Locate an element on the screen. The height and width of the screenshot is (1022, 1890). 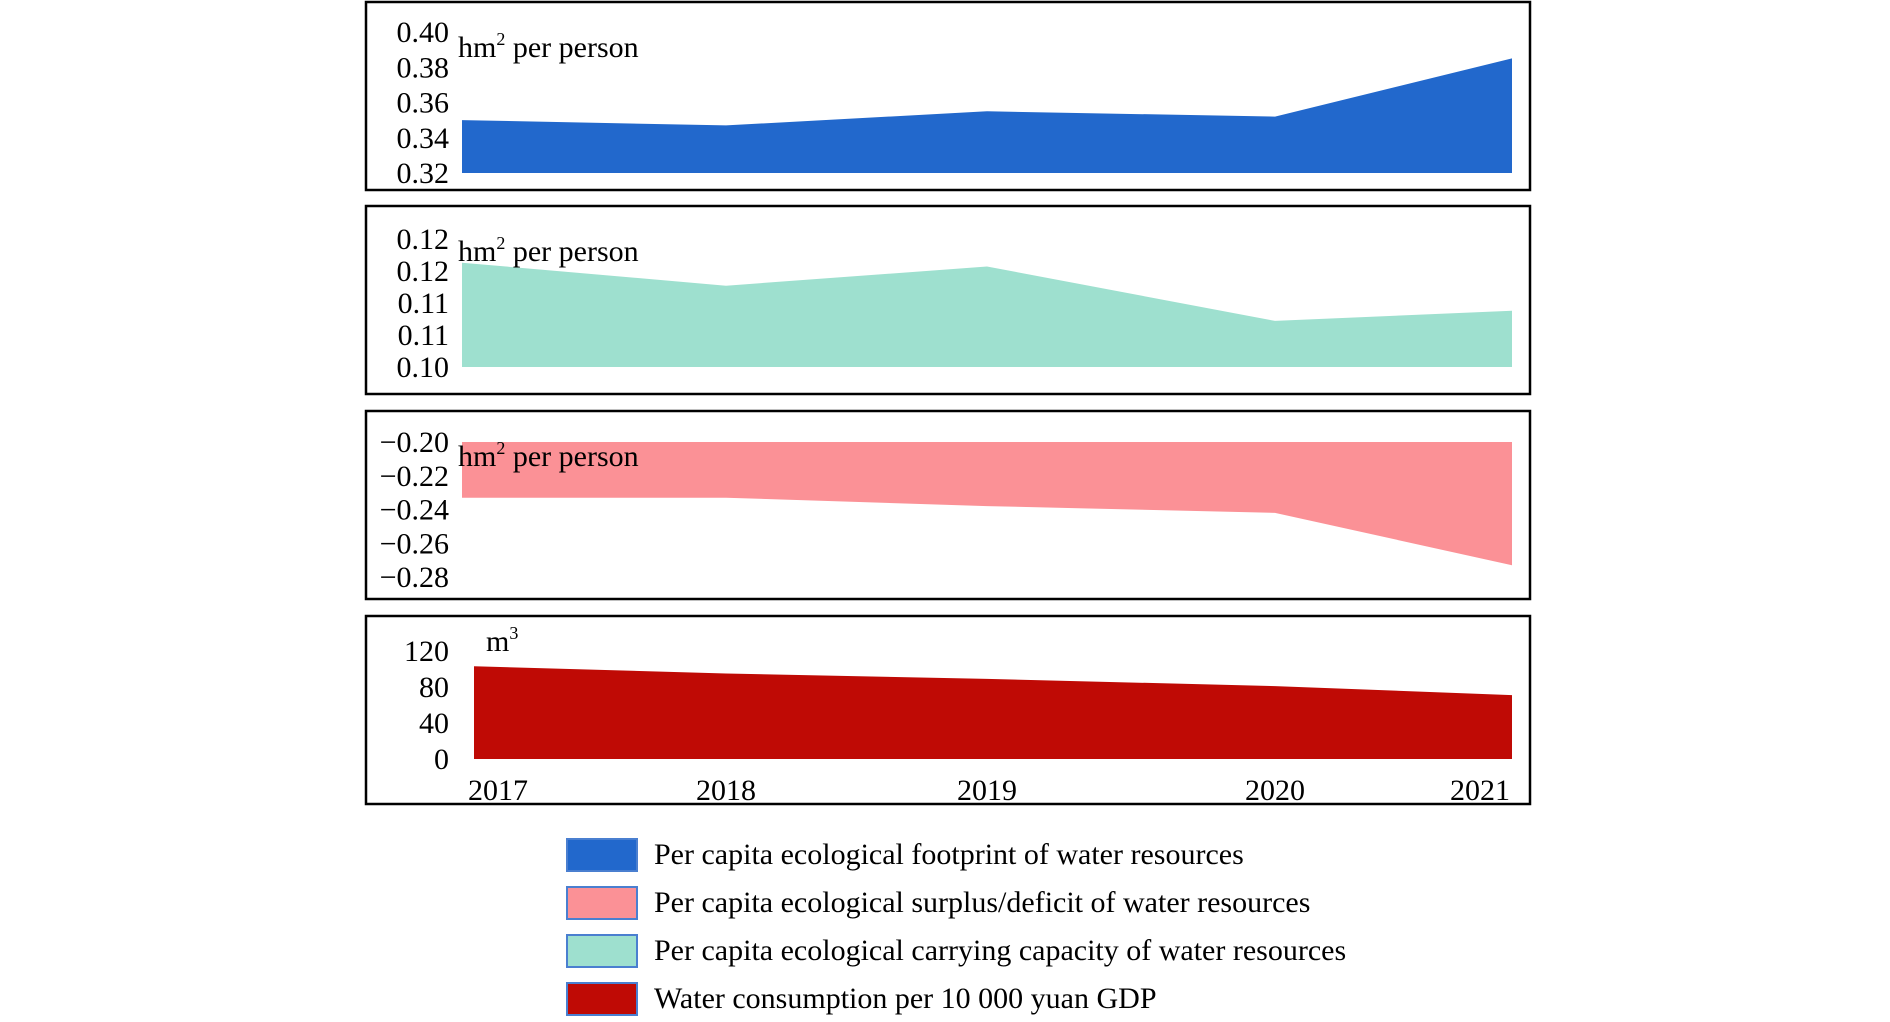
y-tick-label: 0.38 is located at coordinates (423, 67).